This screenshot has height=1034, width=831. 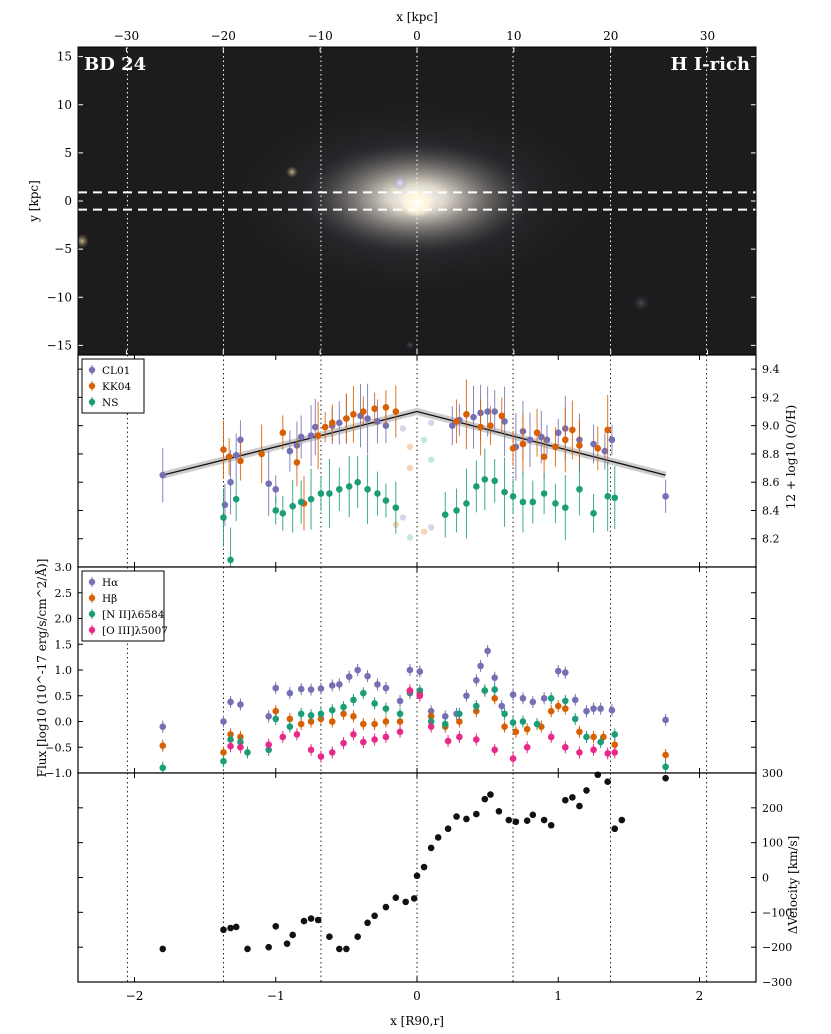 I want to click on image-y-tick-label: 5, so click(x=68, y=153).